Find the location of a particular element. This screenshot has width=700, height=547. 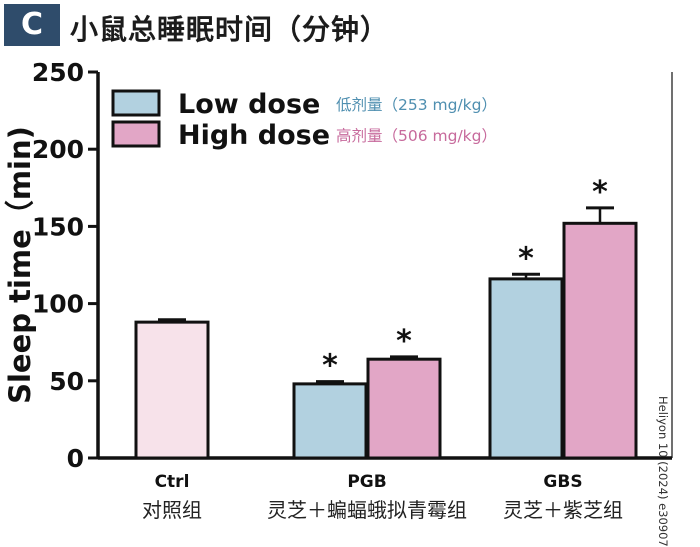

x-category-sublabel: 灵芝＋蝙蝠蛾拟青霉组 is located at coordinates (367, 510).